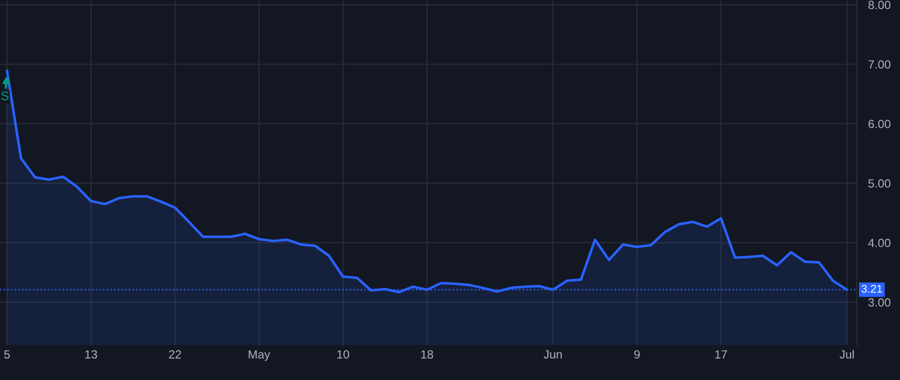  Describe the element at coordinates (343, 354) in the screenshot. I see `x-tick-label: 10` at that location.